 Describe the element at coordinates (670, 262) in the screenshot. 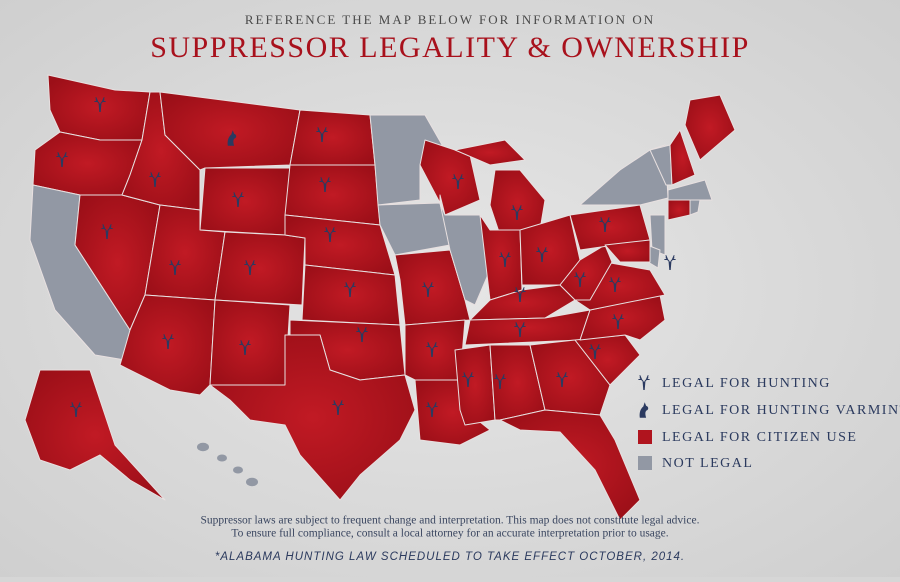

I see `state-icon` at that location.